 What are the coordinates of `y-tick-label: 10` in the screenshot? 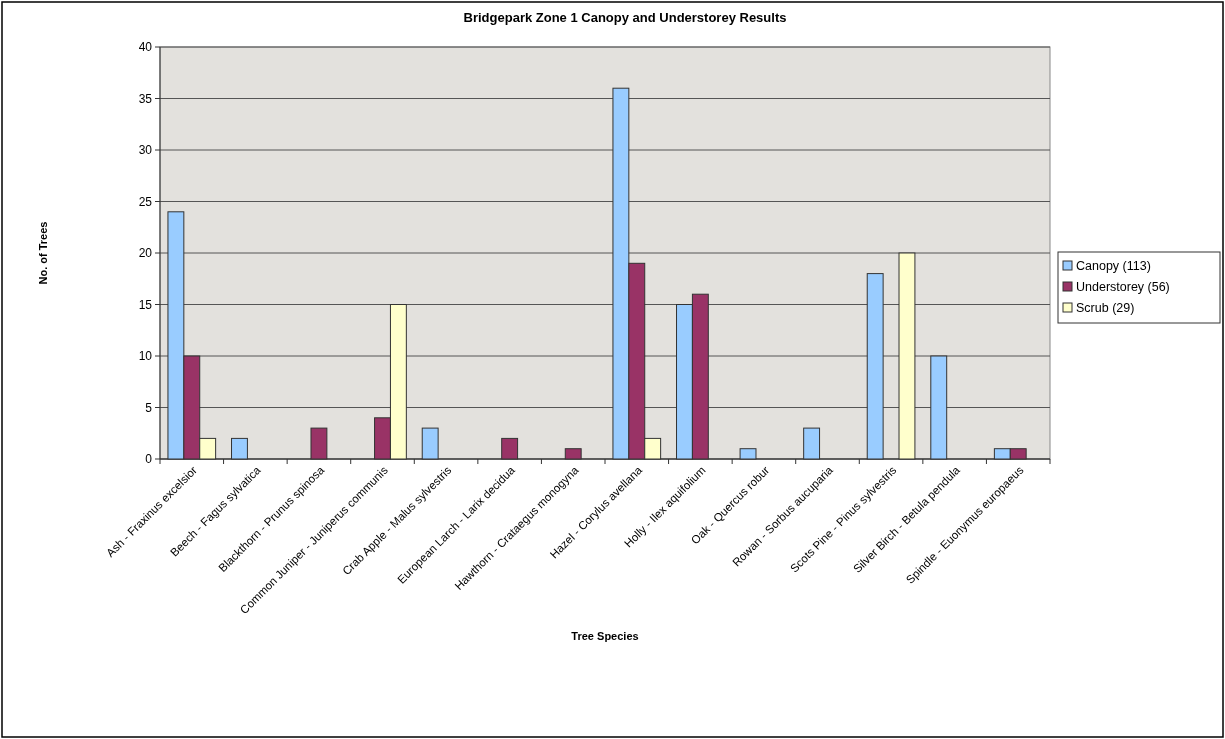 It's located at (145, 356).